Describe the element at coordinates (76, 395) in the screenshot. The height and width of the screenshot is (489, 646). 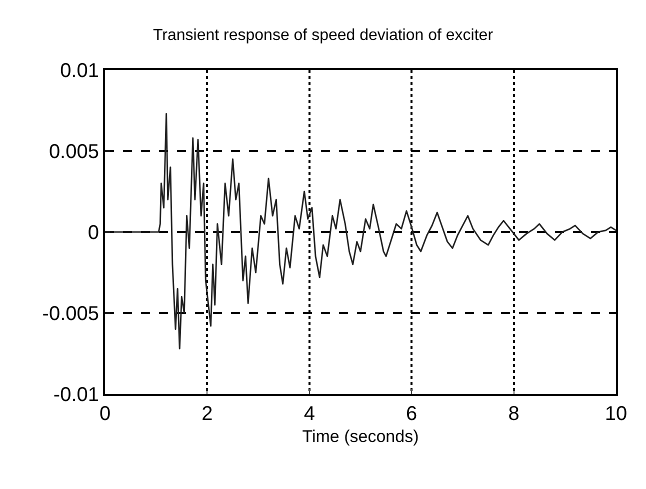
I see `y-tick-label: -0.01` at that location.